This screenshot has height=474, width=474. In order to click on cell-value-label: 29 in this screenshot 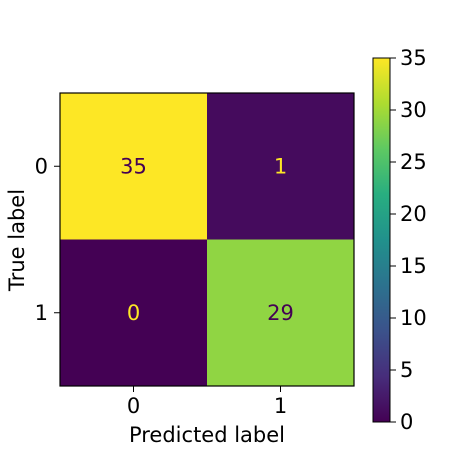, I will do `click(280, 313)`.